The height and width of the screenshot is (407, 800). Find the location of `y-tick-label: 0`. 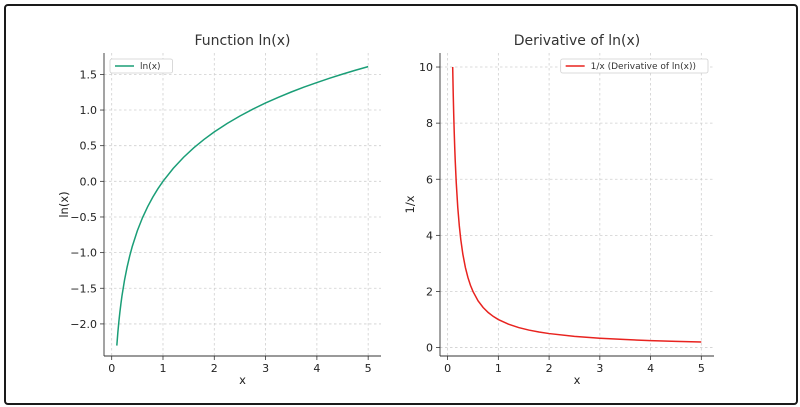

y-tick-label: 0 is located at coordinates (429, 348).